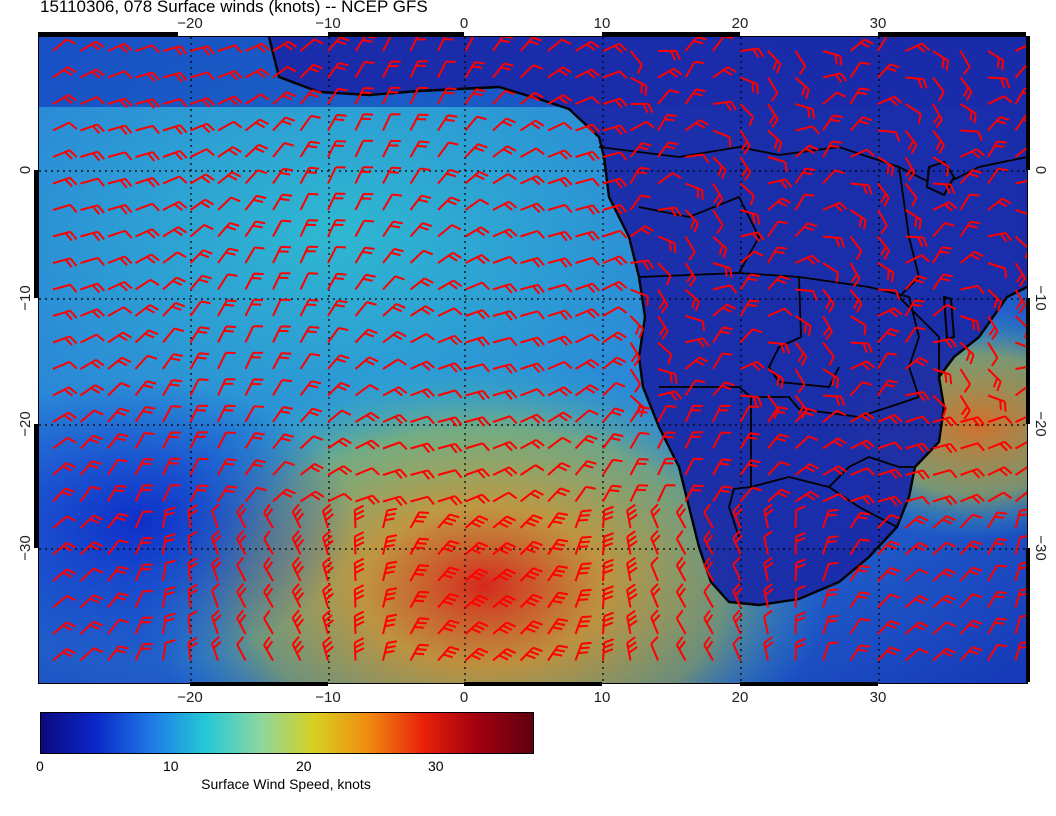  Describe the element at coordinates (327, 23) in the screenshot. I see `tick-label: −10` at that location.